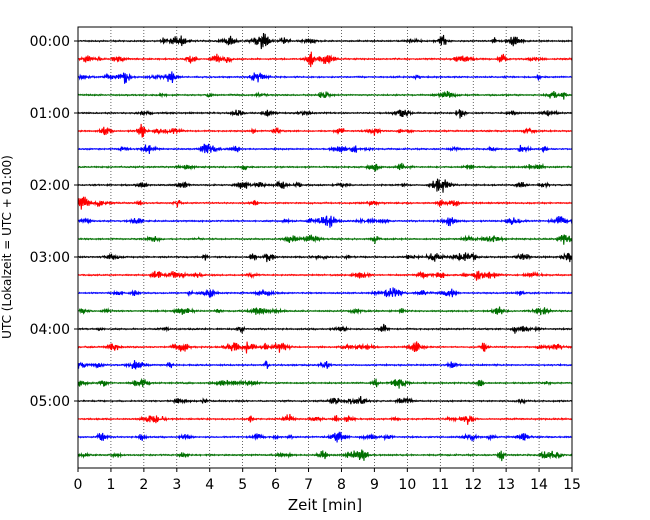  I want to click on x-tick-label: 8, so click(341, 485).